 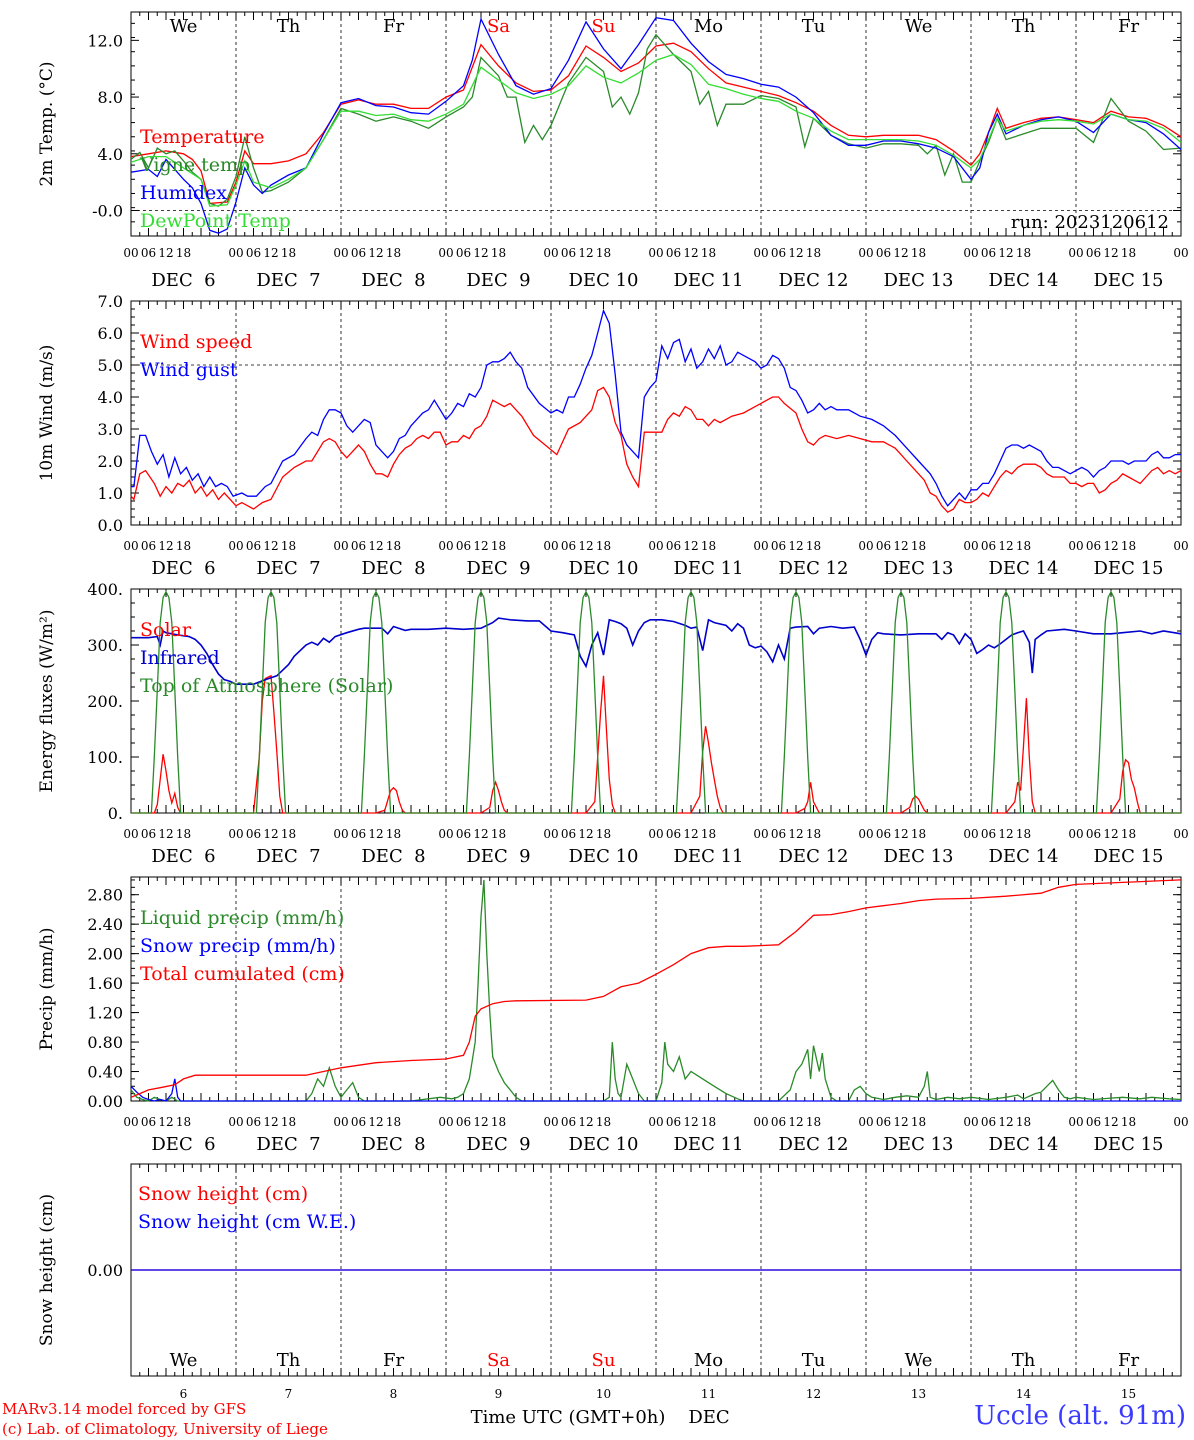 What do you see at coordinates (289, 1394) in the screenshot?
I see `day-number: 7` at bounding box center [289, 1394].